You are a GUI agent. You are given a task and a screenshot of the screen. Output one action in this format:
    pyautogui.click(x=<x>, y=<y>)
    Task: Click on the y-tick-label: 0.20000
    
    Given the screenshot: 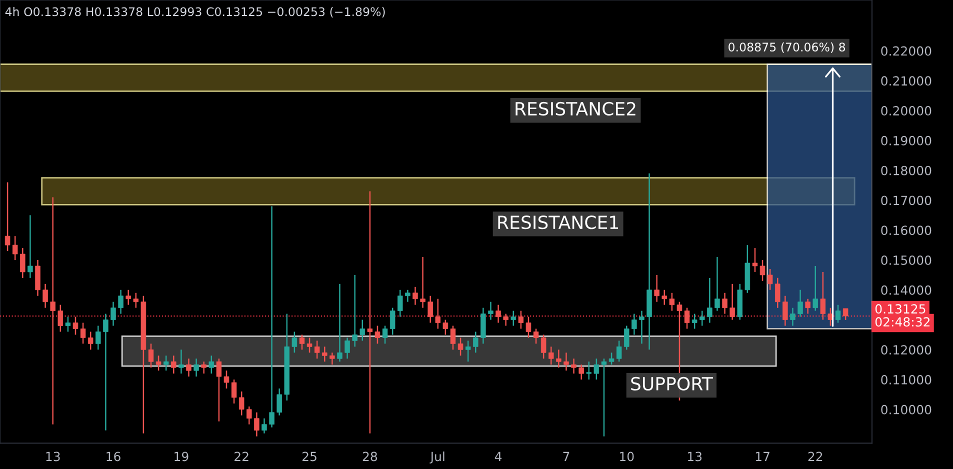 What is the action you would take?
    pyautogui.click(x=906, y=111)
    